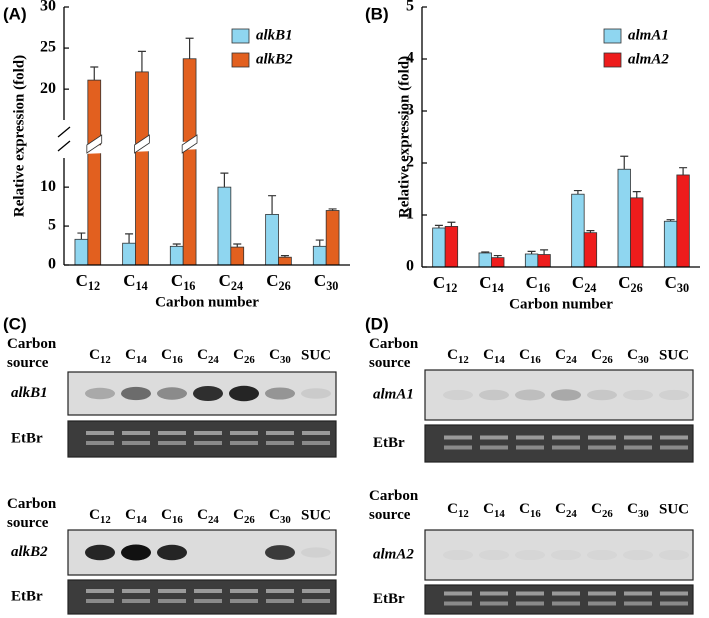  What do you see at coordinates (52, 225) in the screenshot?
I see `y-tick-label: 5` at bounding box center [52, 225].